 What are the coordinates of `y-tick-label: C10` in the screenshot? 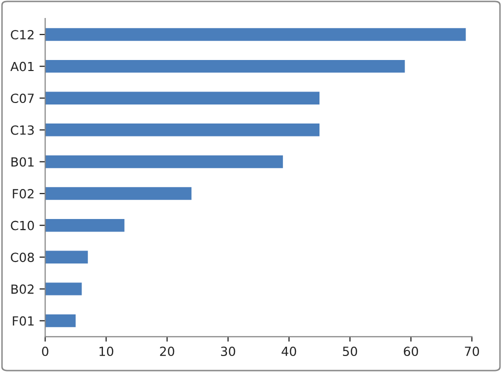 It's located at (22, 225).